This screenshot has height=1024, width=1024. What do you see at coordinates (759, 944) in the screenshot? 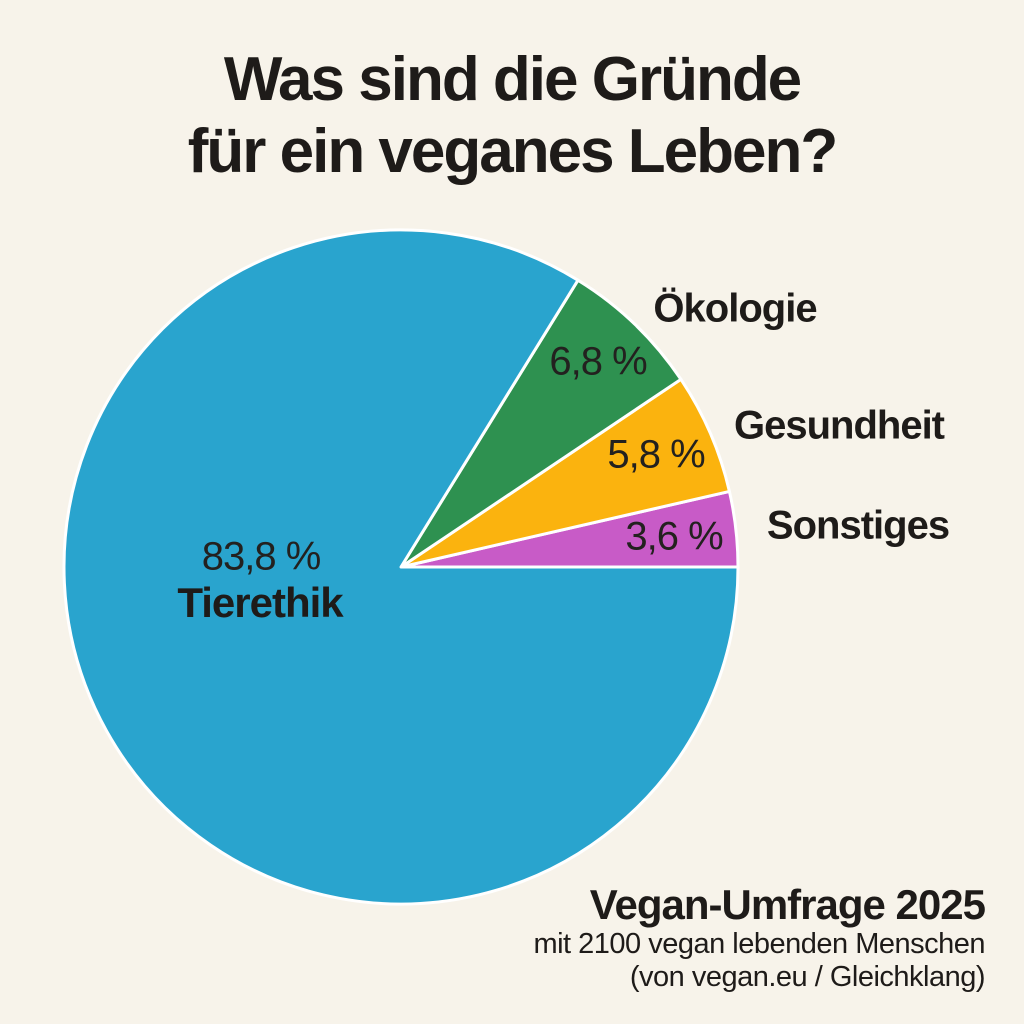
I see `source-line-2: mit 2100 vegan lebenden Menschen` at bounding box center [759, 944].